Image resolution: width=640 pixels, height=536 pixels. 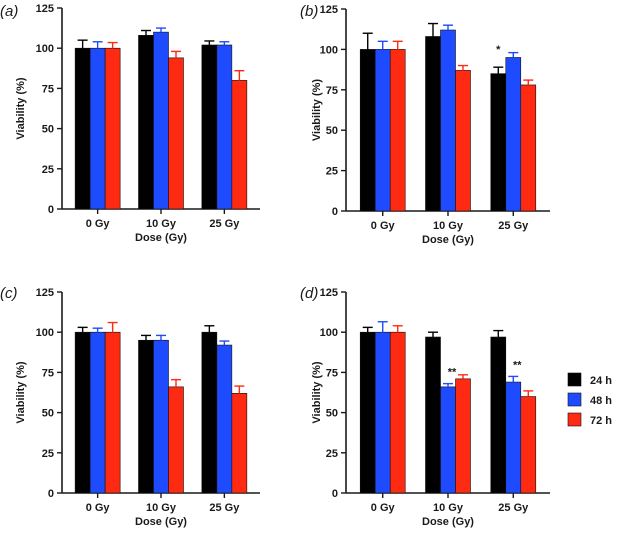 What do you see at coordinates (498, 50) in the screenshot?
I see `significance-marker: *` at bounding box center [498, 50].